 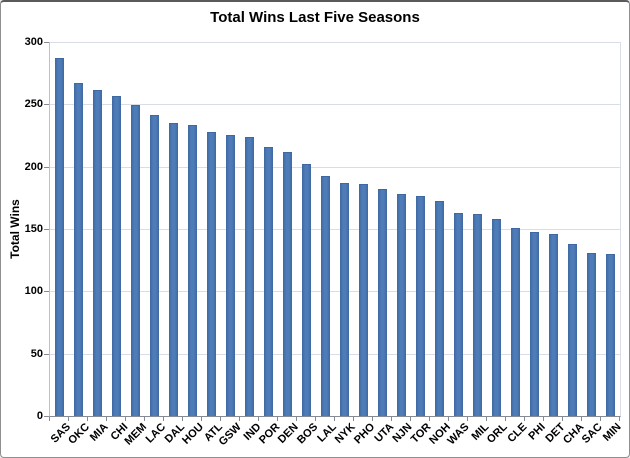 What do you see at coordinates (59, 237) in the screenshot?
I see `bar-SAS` at bounding box center [59, 237].